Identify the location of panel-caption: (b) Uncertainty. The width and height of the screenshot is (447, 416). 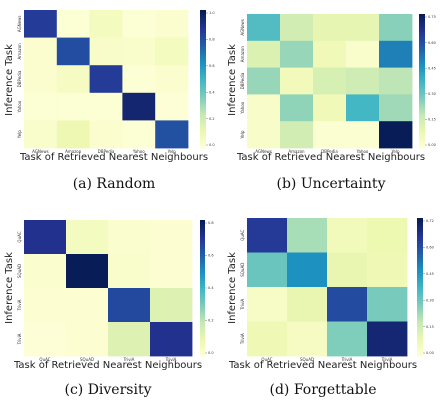
(331, 184).